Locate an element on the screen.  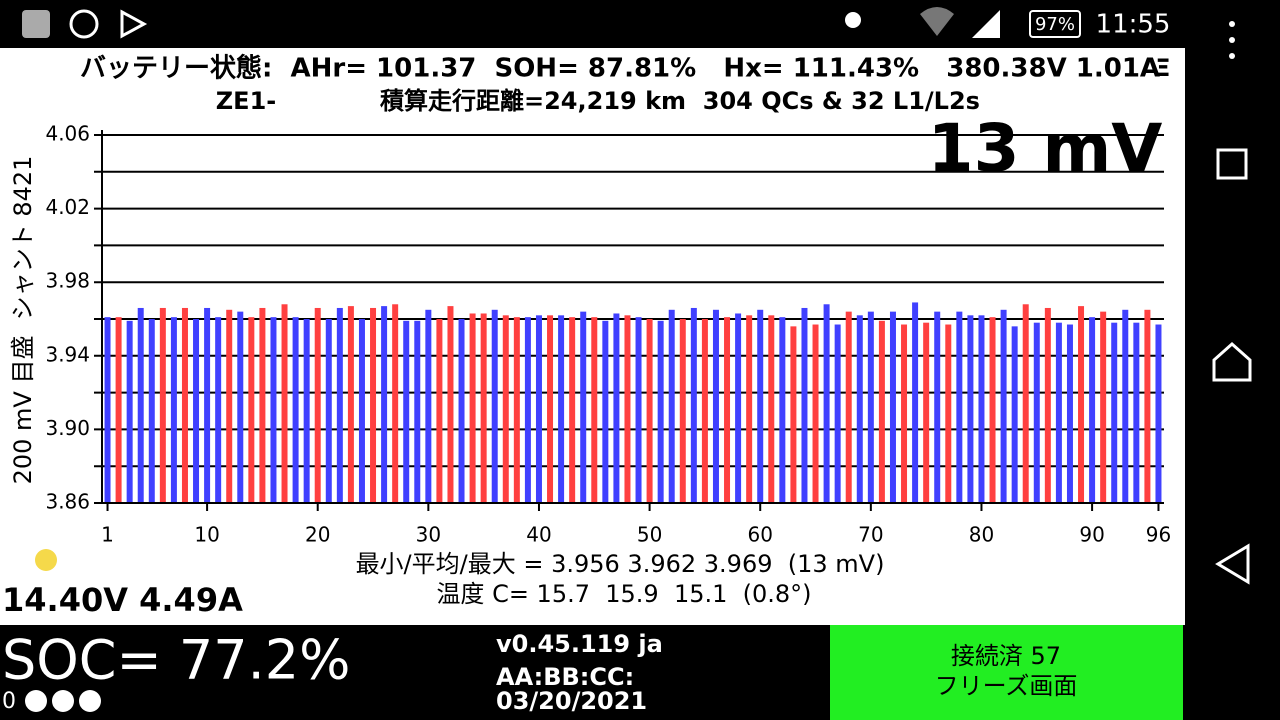
x-tick-label: 60 is located at coordinates (759, 535).